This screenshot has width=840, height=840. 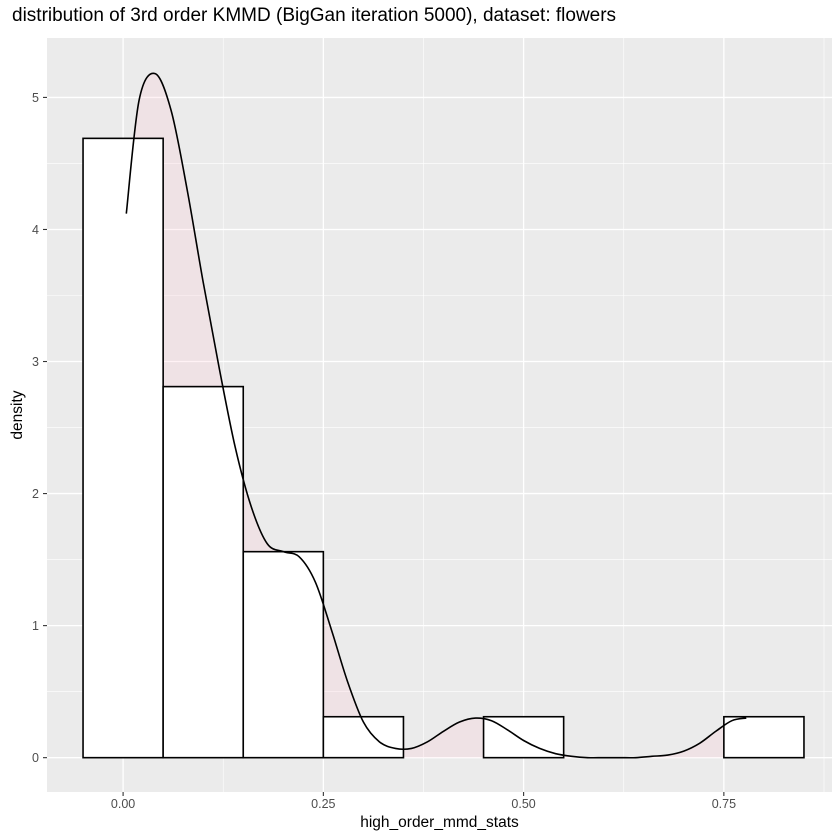 I want to click on y-tick-label: 5, so click(x=35, y=98).